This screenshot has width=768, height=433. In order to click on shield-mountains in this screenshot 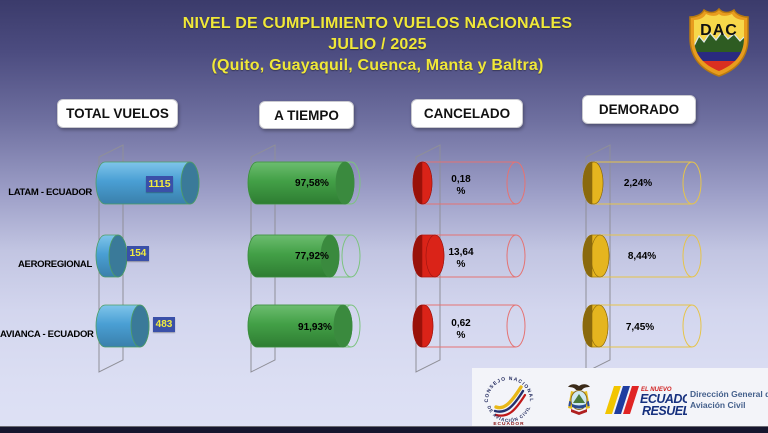, I will do `click(719, 42)`.